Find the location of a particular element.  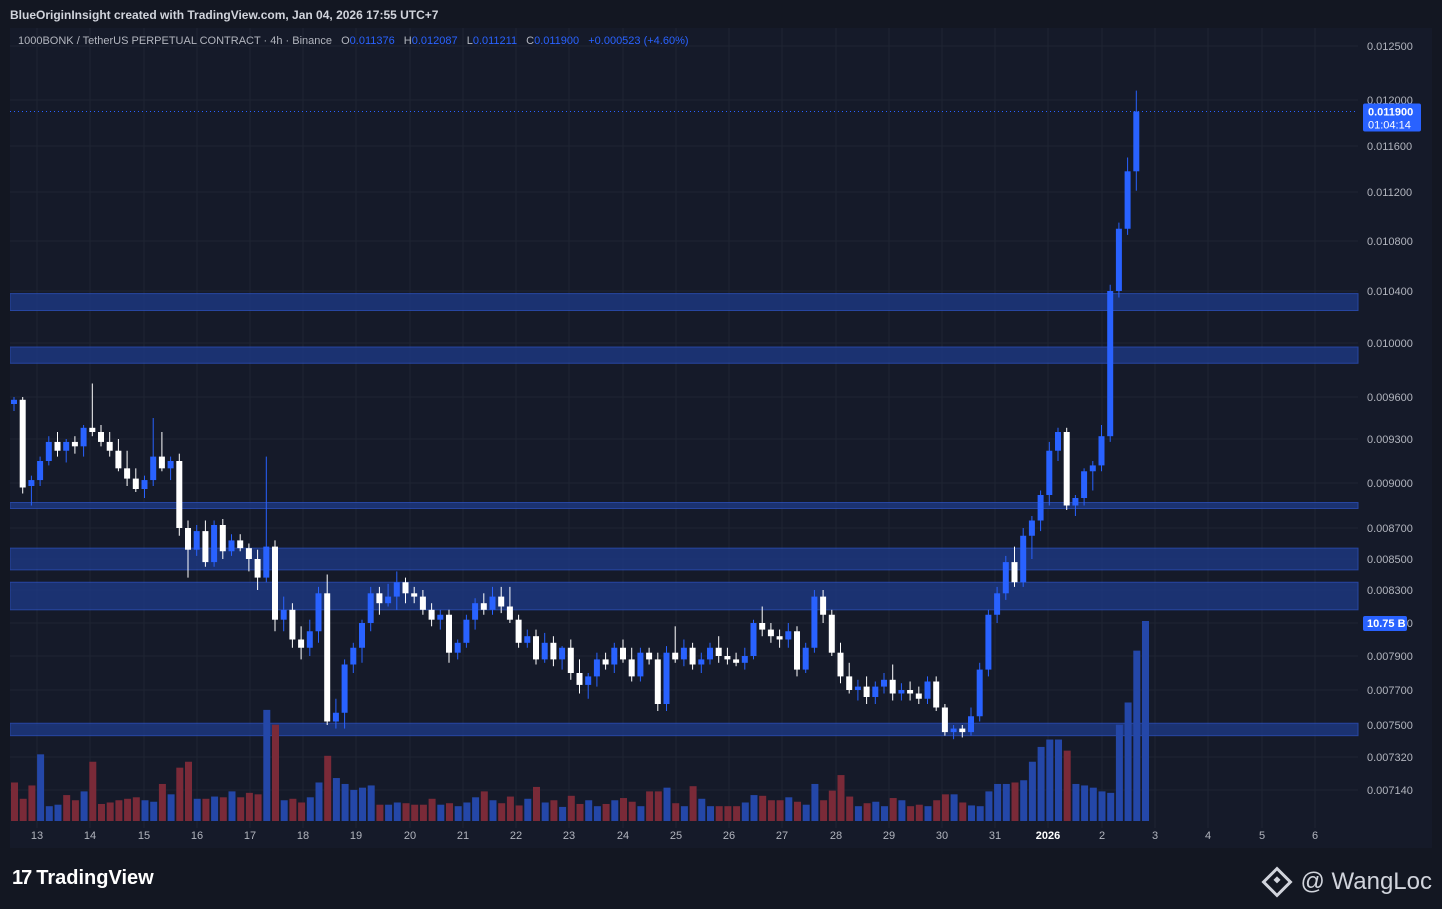

date-axis-label: 22 is located at coordinates (516, 836).